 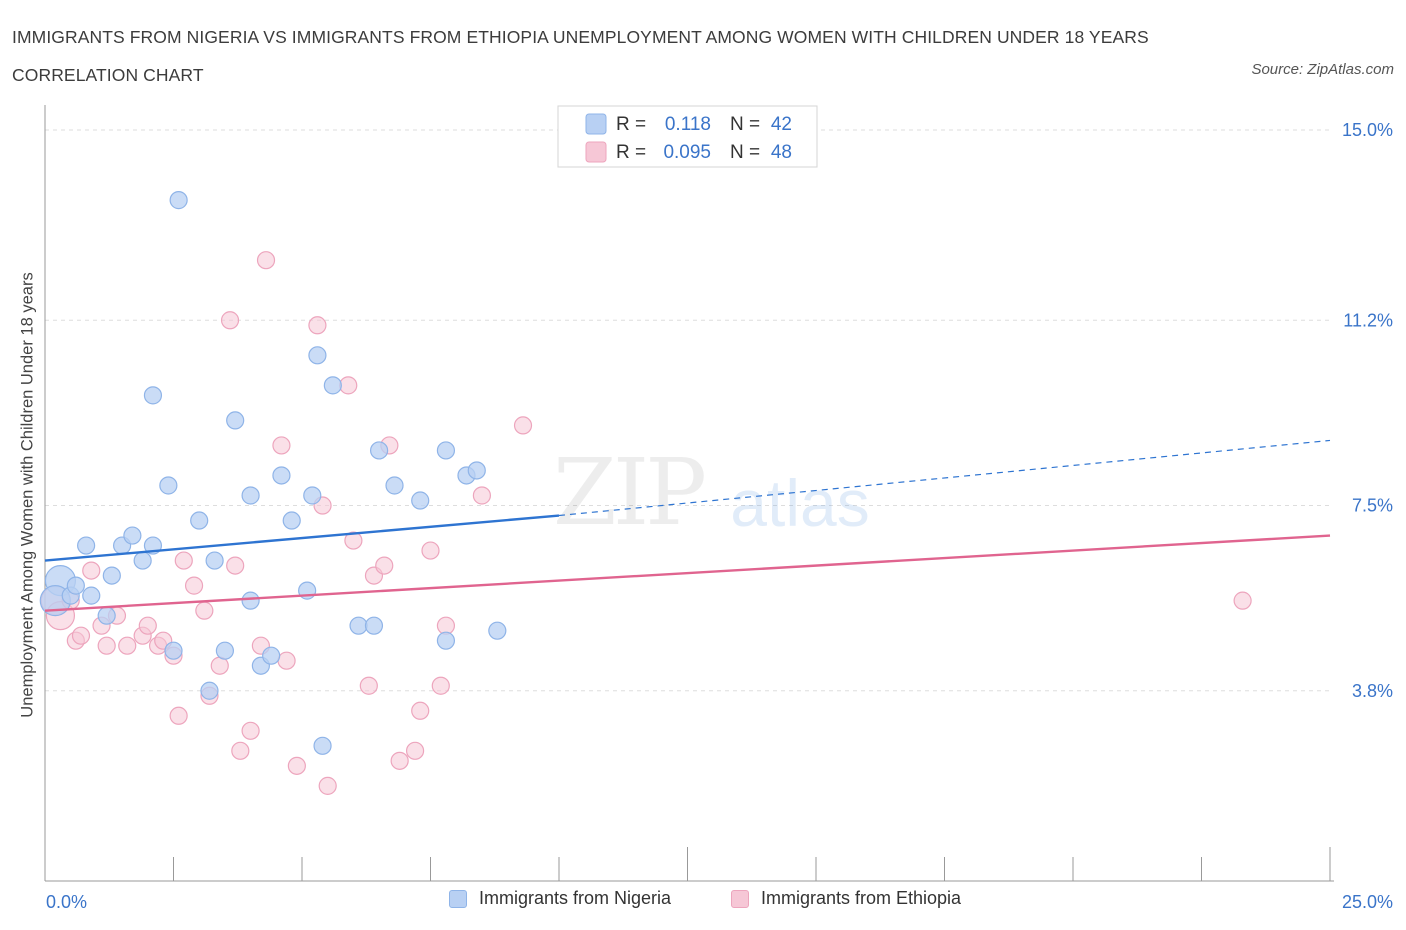 What do you see at coordinates (1372, 691) in the screenshot?
I see `y-tick-label-0: 3.8%` at bounding box center [1372, 691].